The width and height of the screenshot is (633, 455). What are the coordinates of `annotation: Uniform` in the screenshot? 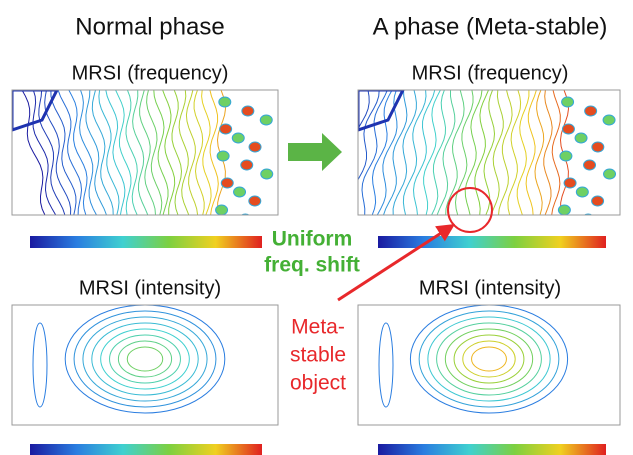 It's located at (312, 239).